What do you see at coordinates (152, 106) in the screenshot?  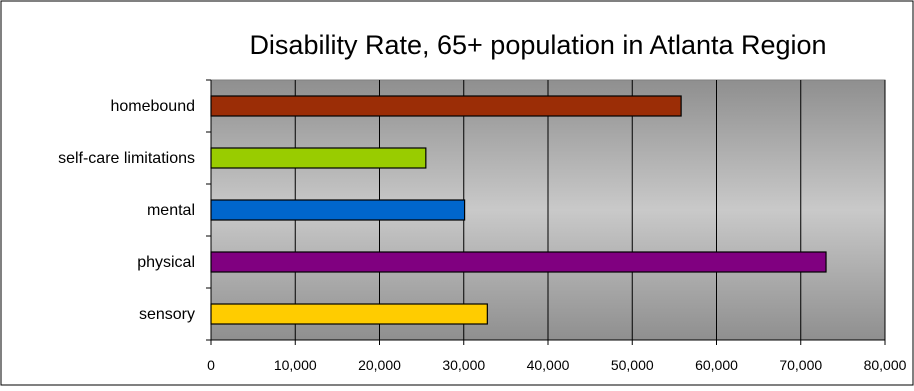 I see `category-label: homebound` at bounding box center [152, 106].